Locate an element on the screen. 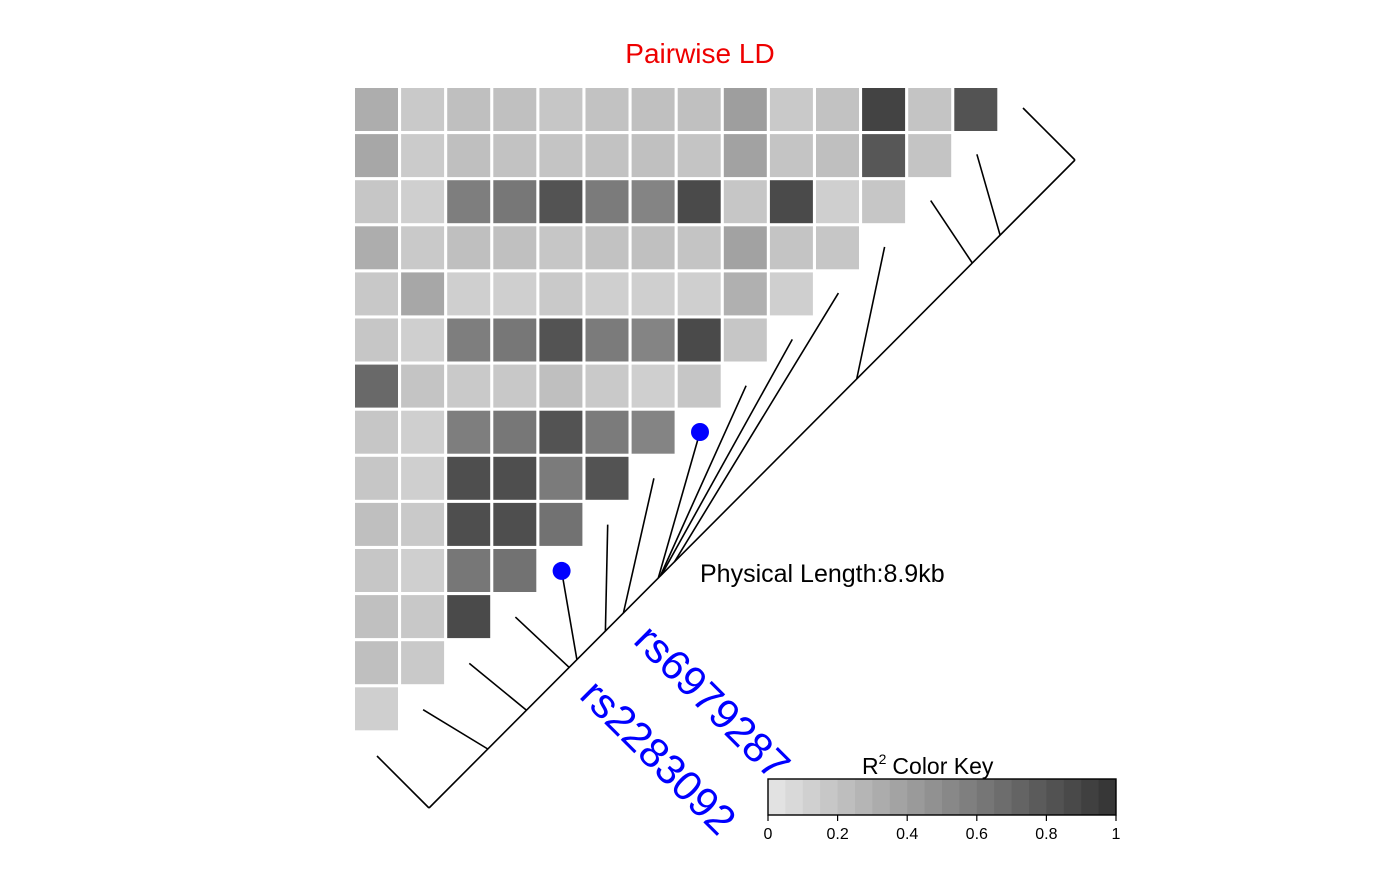 The width and height of the screenshot is (1400, 871). ld-cell-r8-c2 is located at coordinates (469, 478).